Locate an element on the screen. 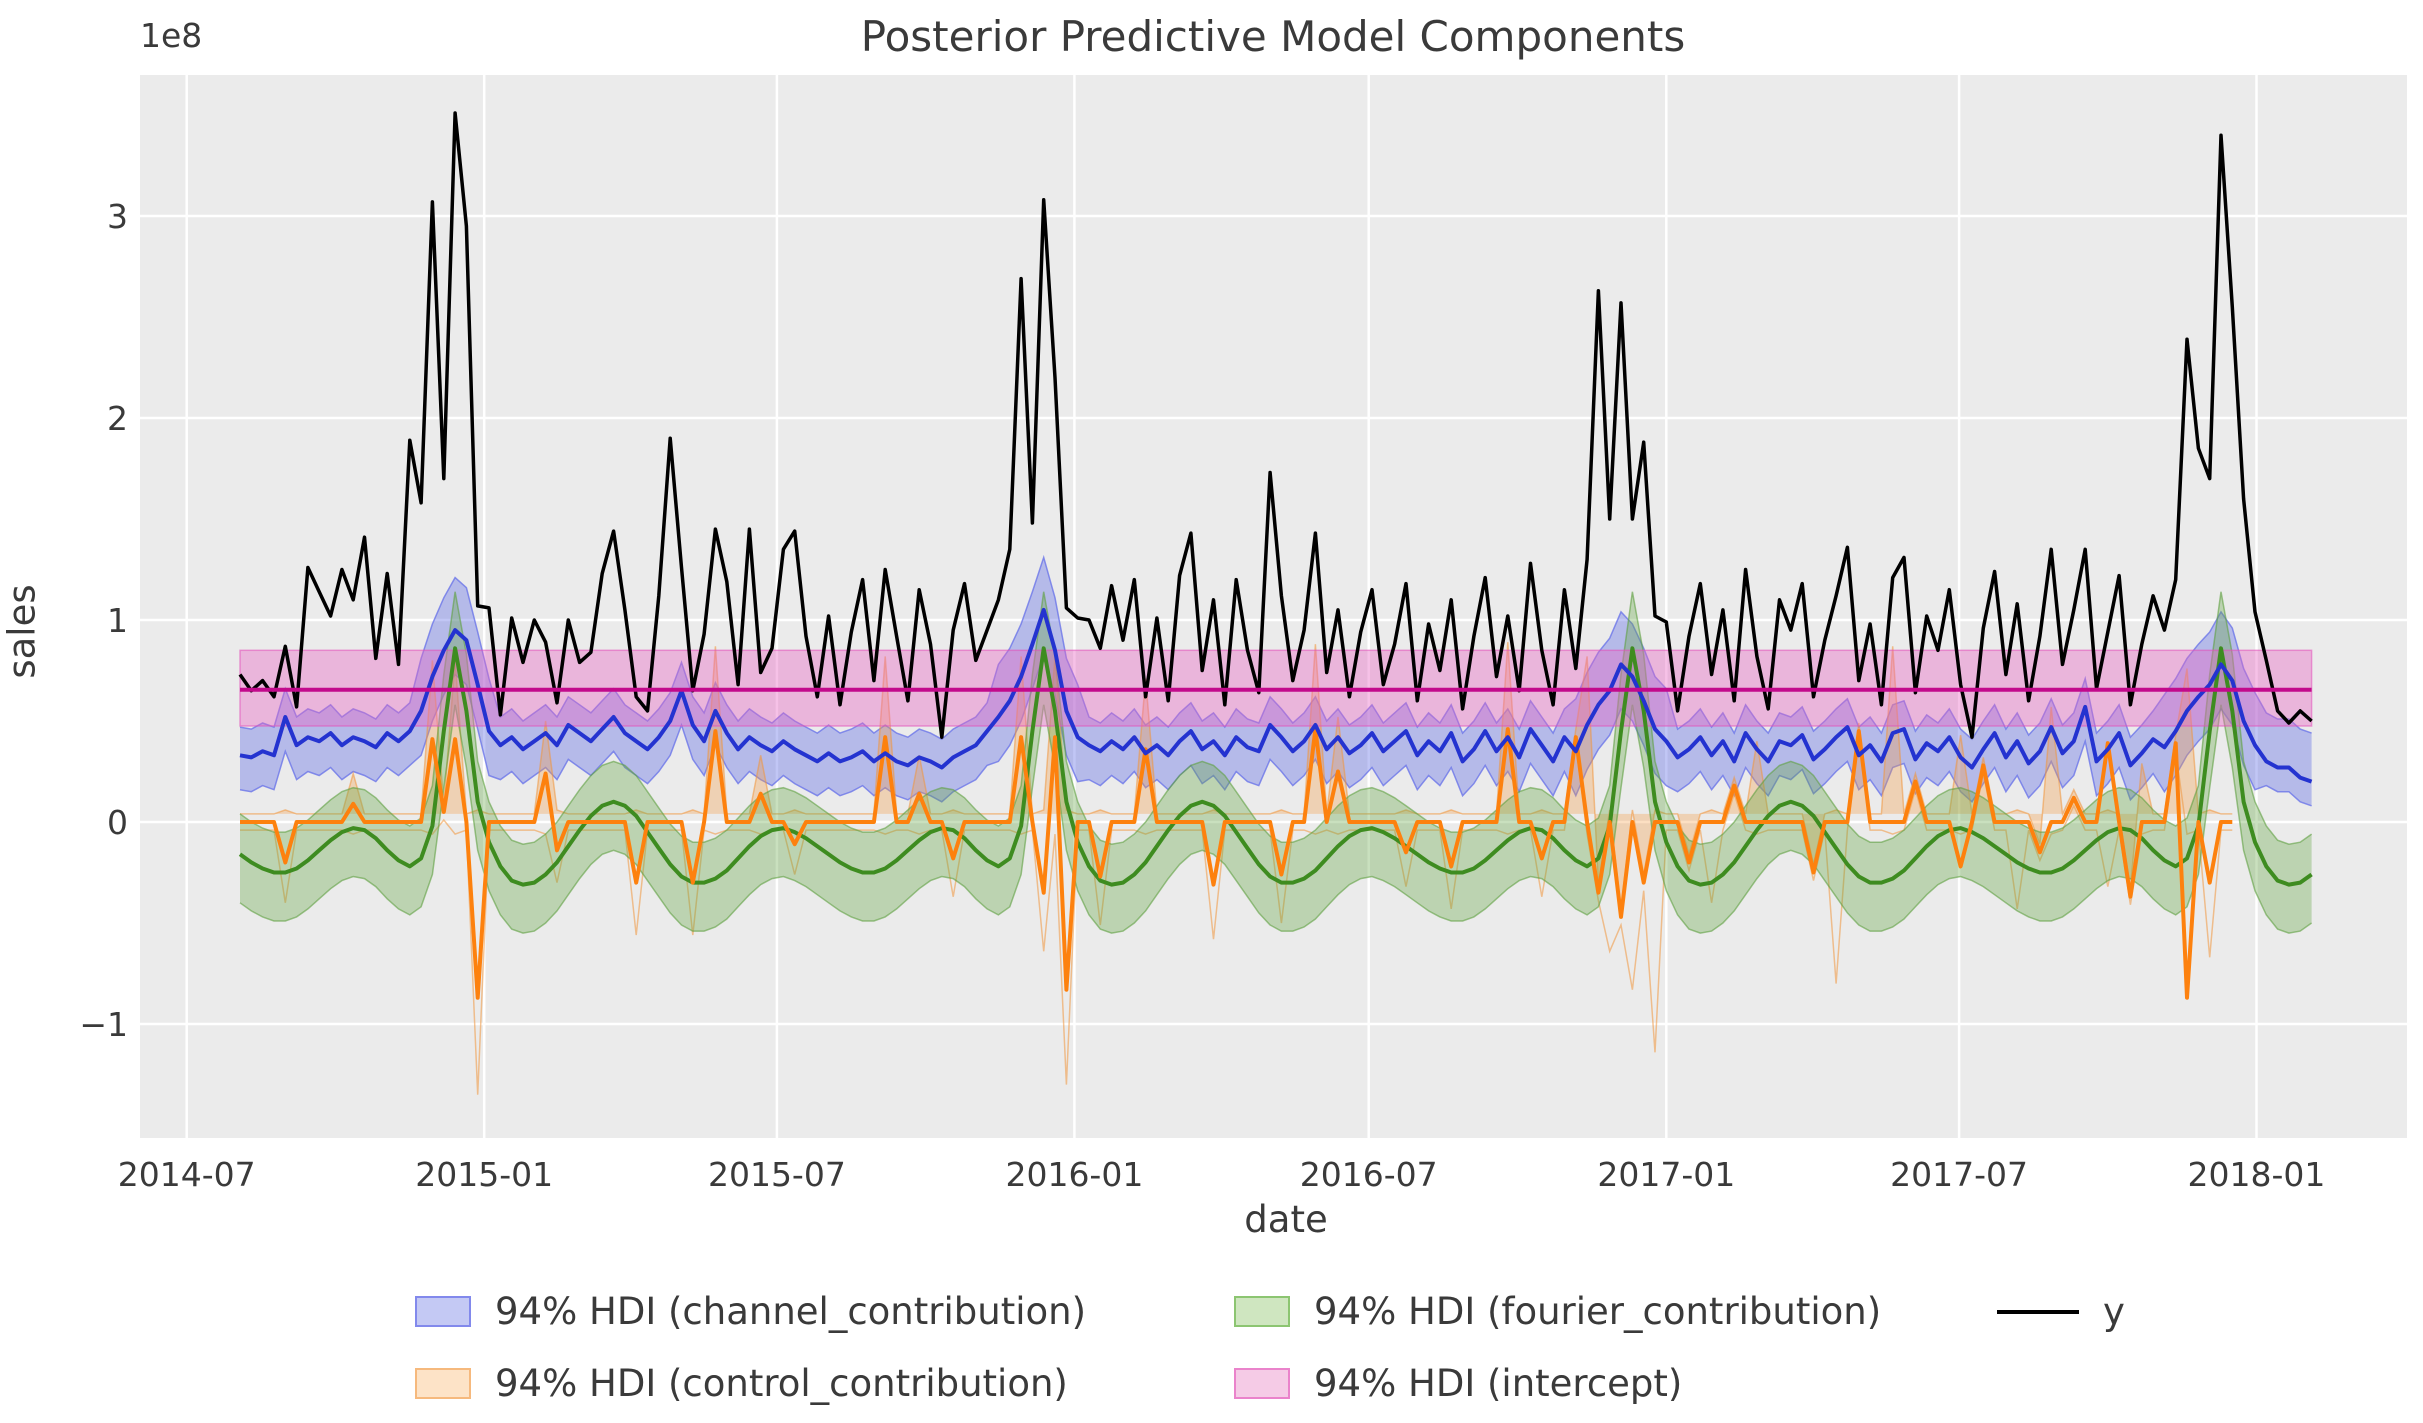  line-channel is located at coordinates (1276, 695).